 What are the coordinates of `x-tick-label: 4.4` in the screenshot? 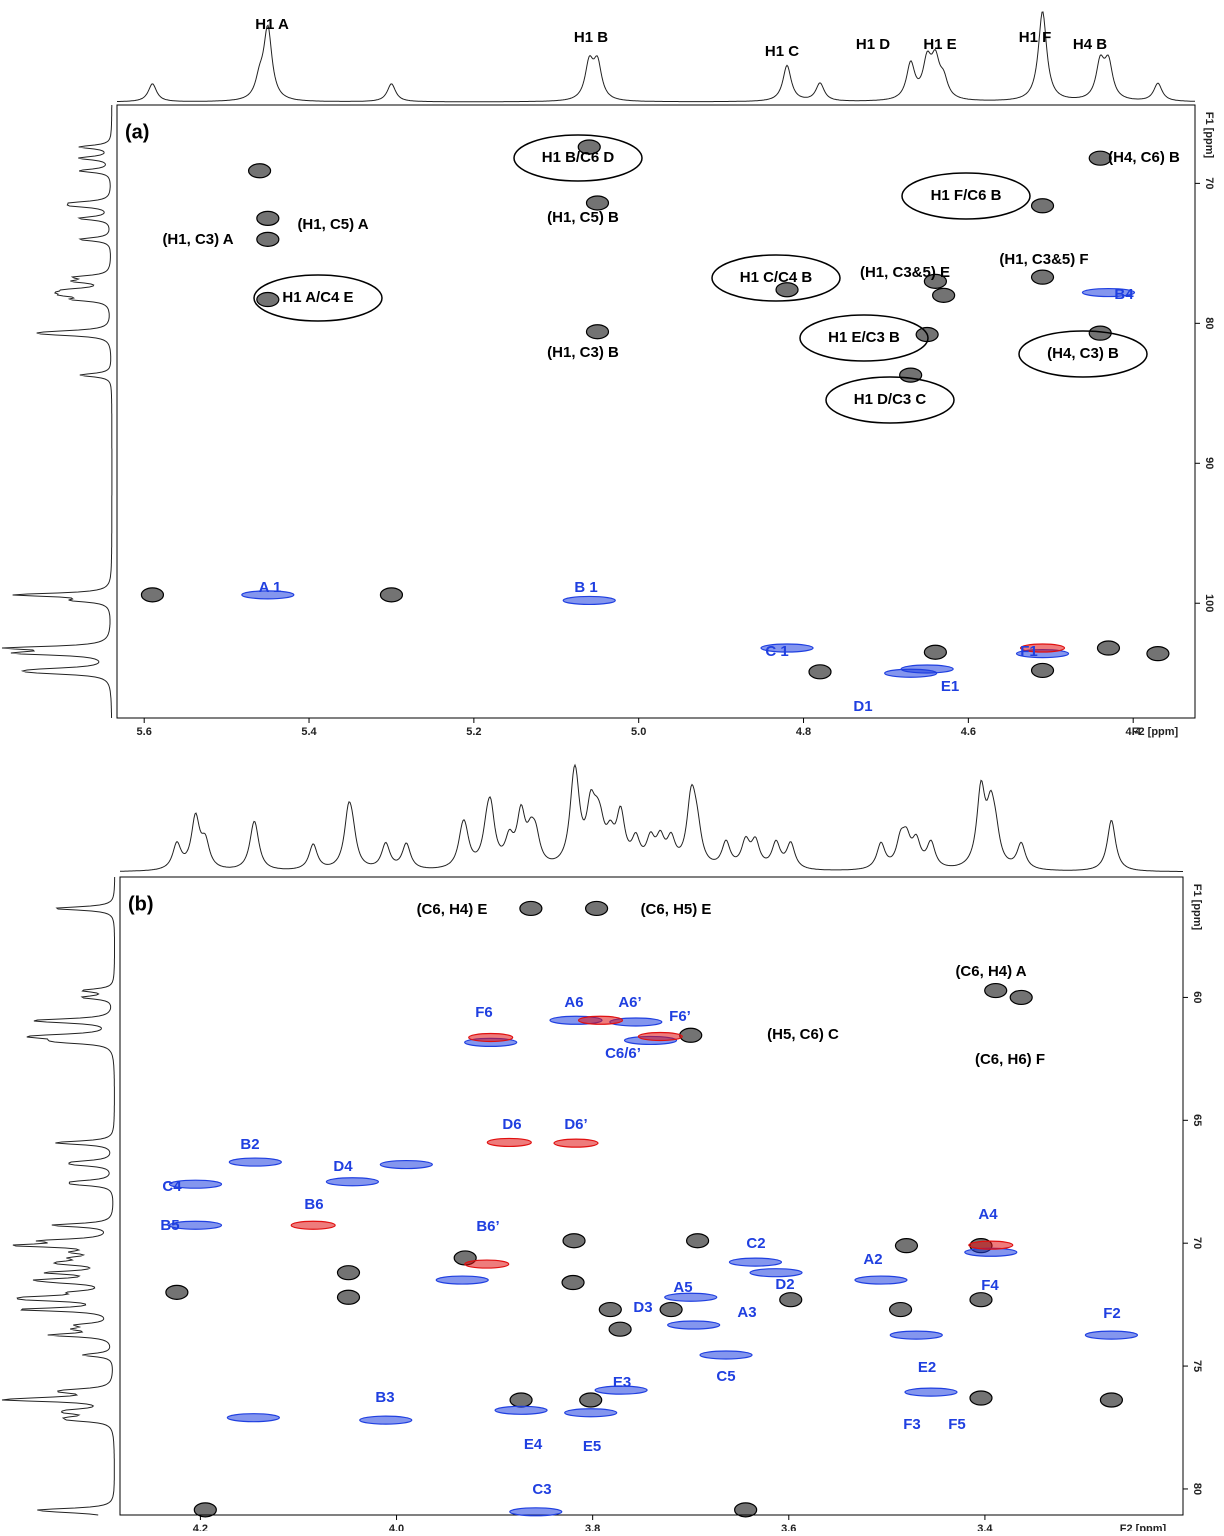 It's located at (1134, 732).